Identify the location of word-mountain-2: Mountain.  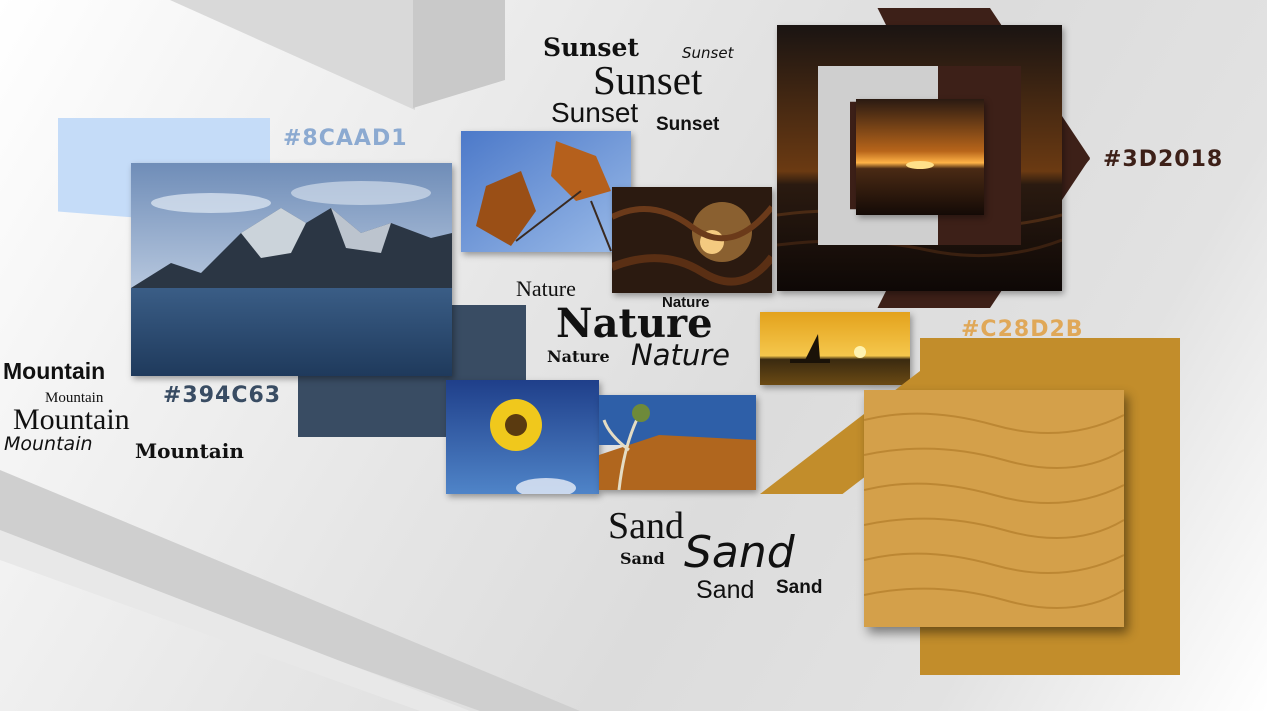
(74, 398).